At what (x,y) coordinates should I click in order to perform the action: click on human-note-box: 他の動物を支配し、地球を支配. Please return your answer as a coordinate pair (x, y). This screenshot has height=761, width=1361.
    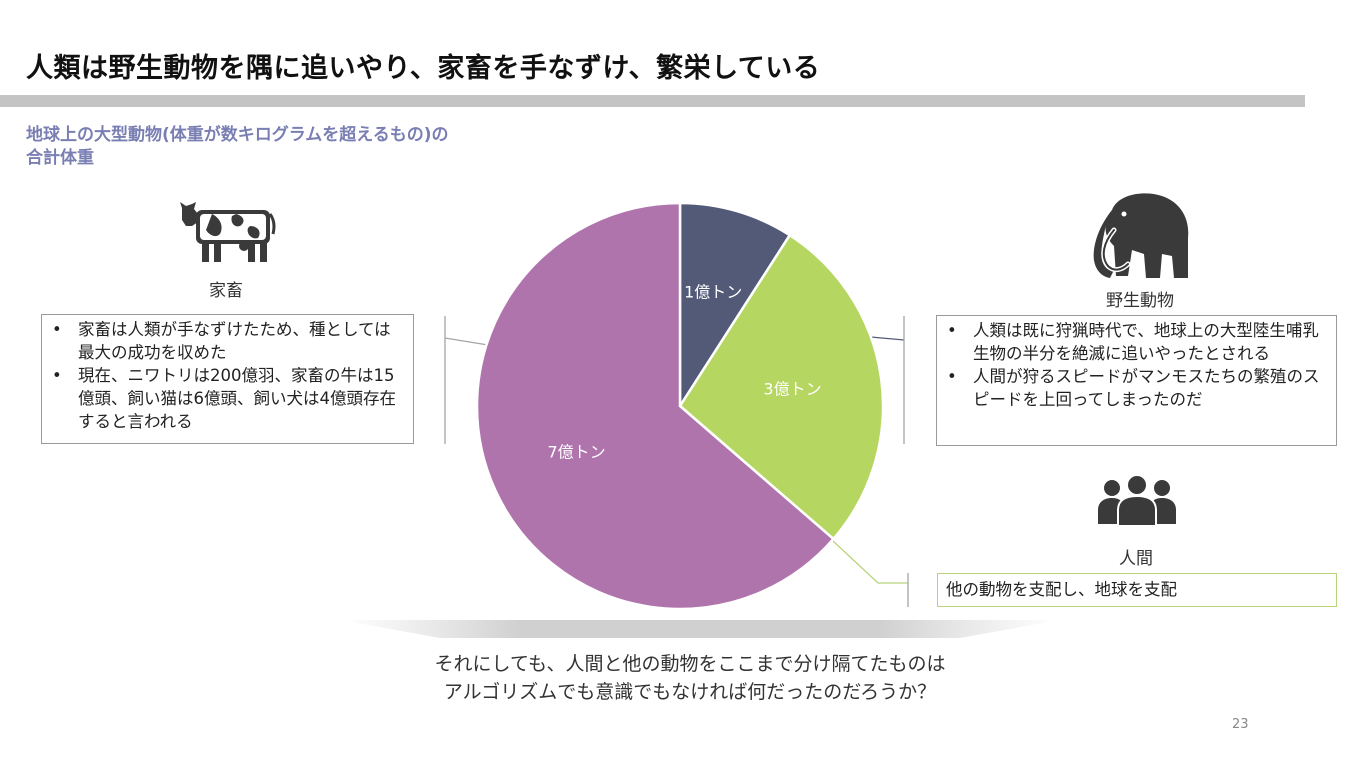
    Looking at the image, I should click on (1137, 590).